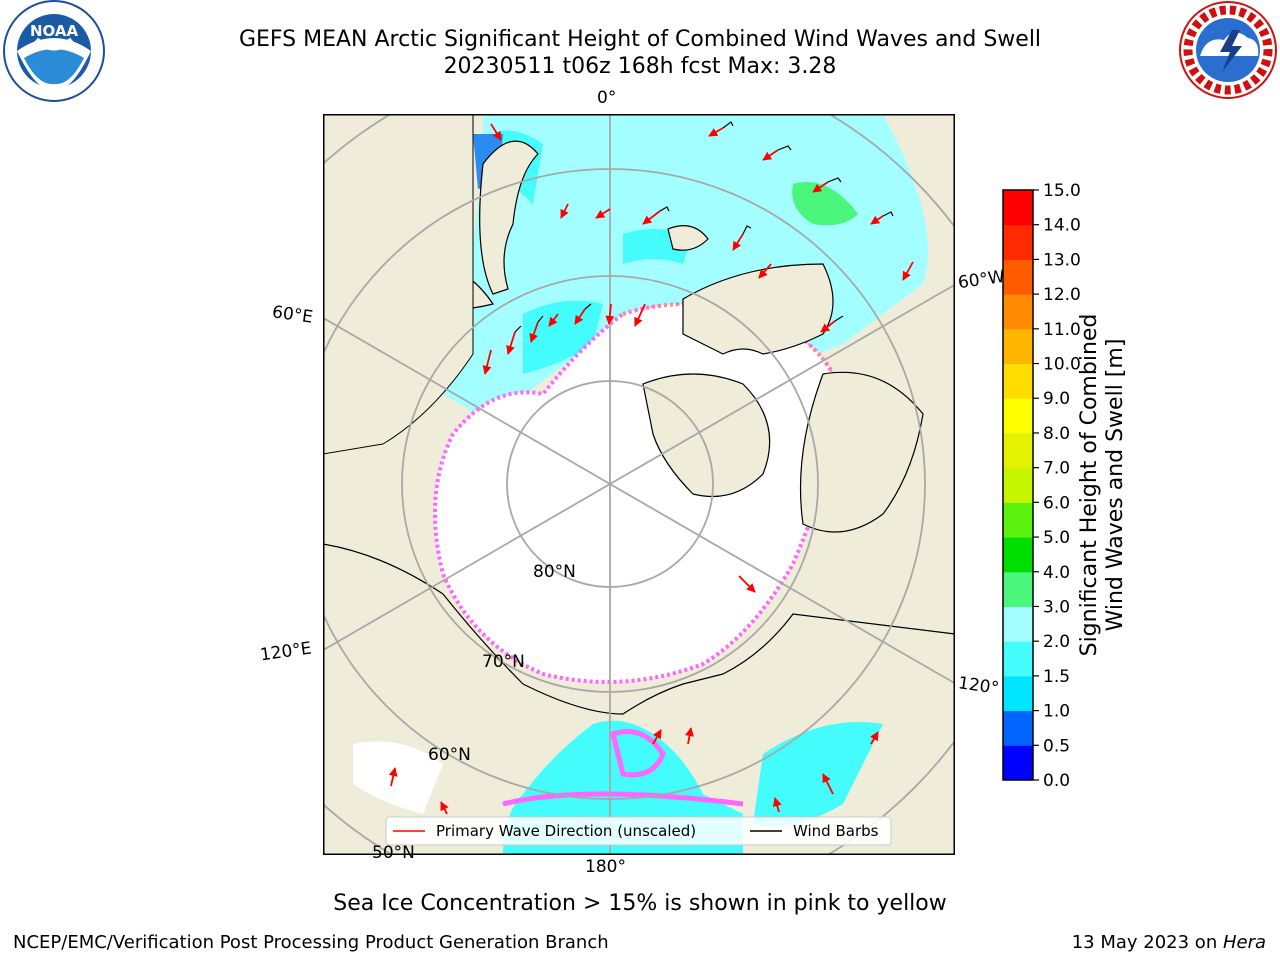  Describe the element at coordinates (782, 584) in the screenshot. I see `meridian-120w` at that location.